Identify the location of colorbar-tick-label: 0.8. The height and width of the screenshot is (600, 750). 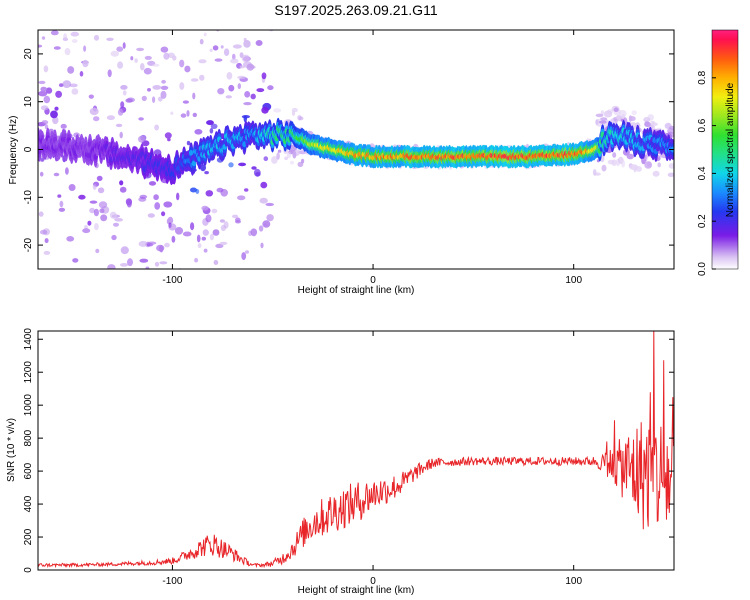
(702, 77).